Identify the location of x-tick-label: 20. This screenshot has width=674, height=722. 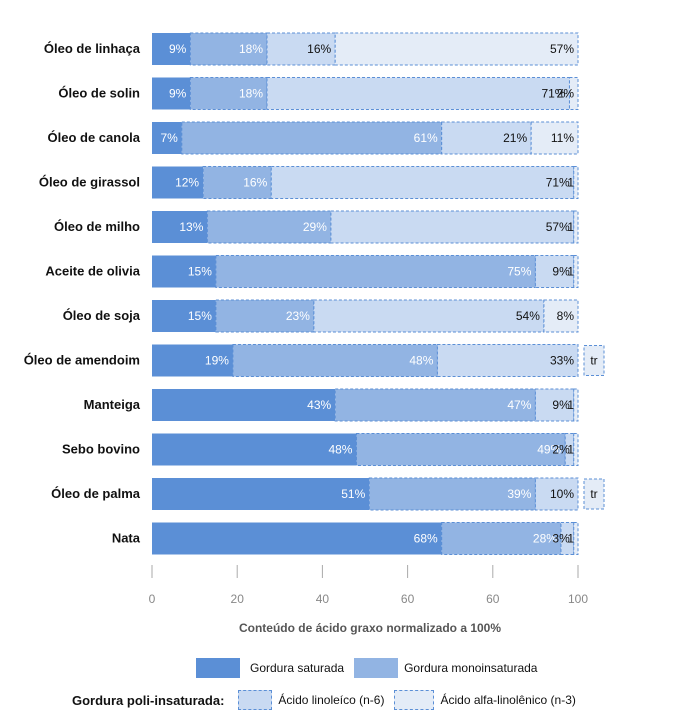
(238, 599).